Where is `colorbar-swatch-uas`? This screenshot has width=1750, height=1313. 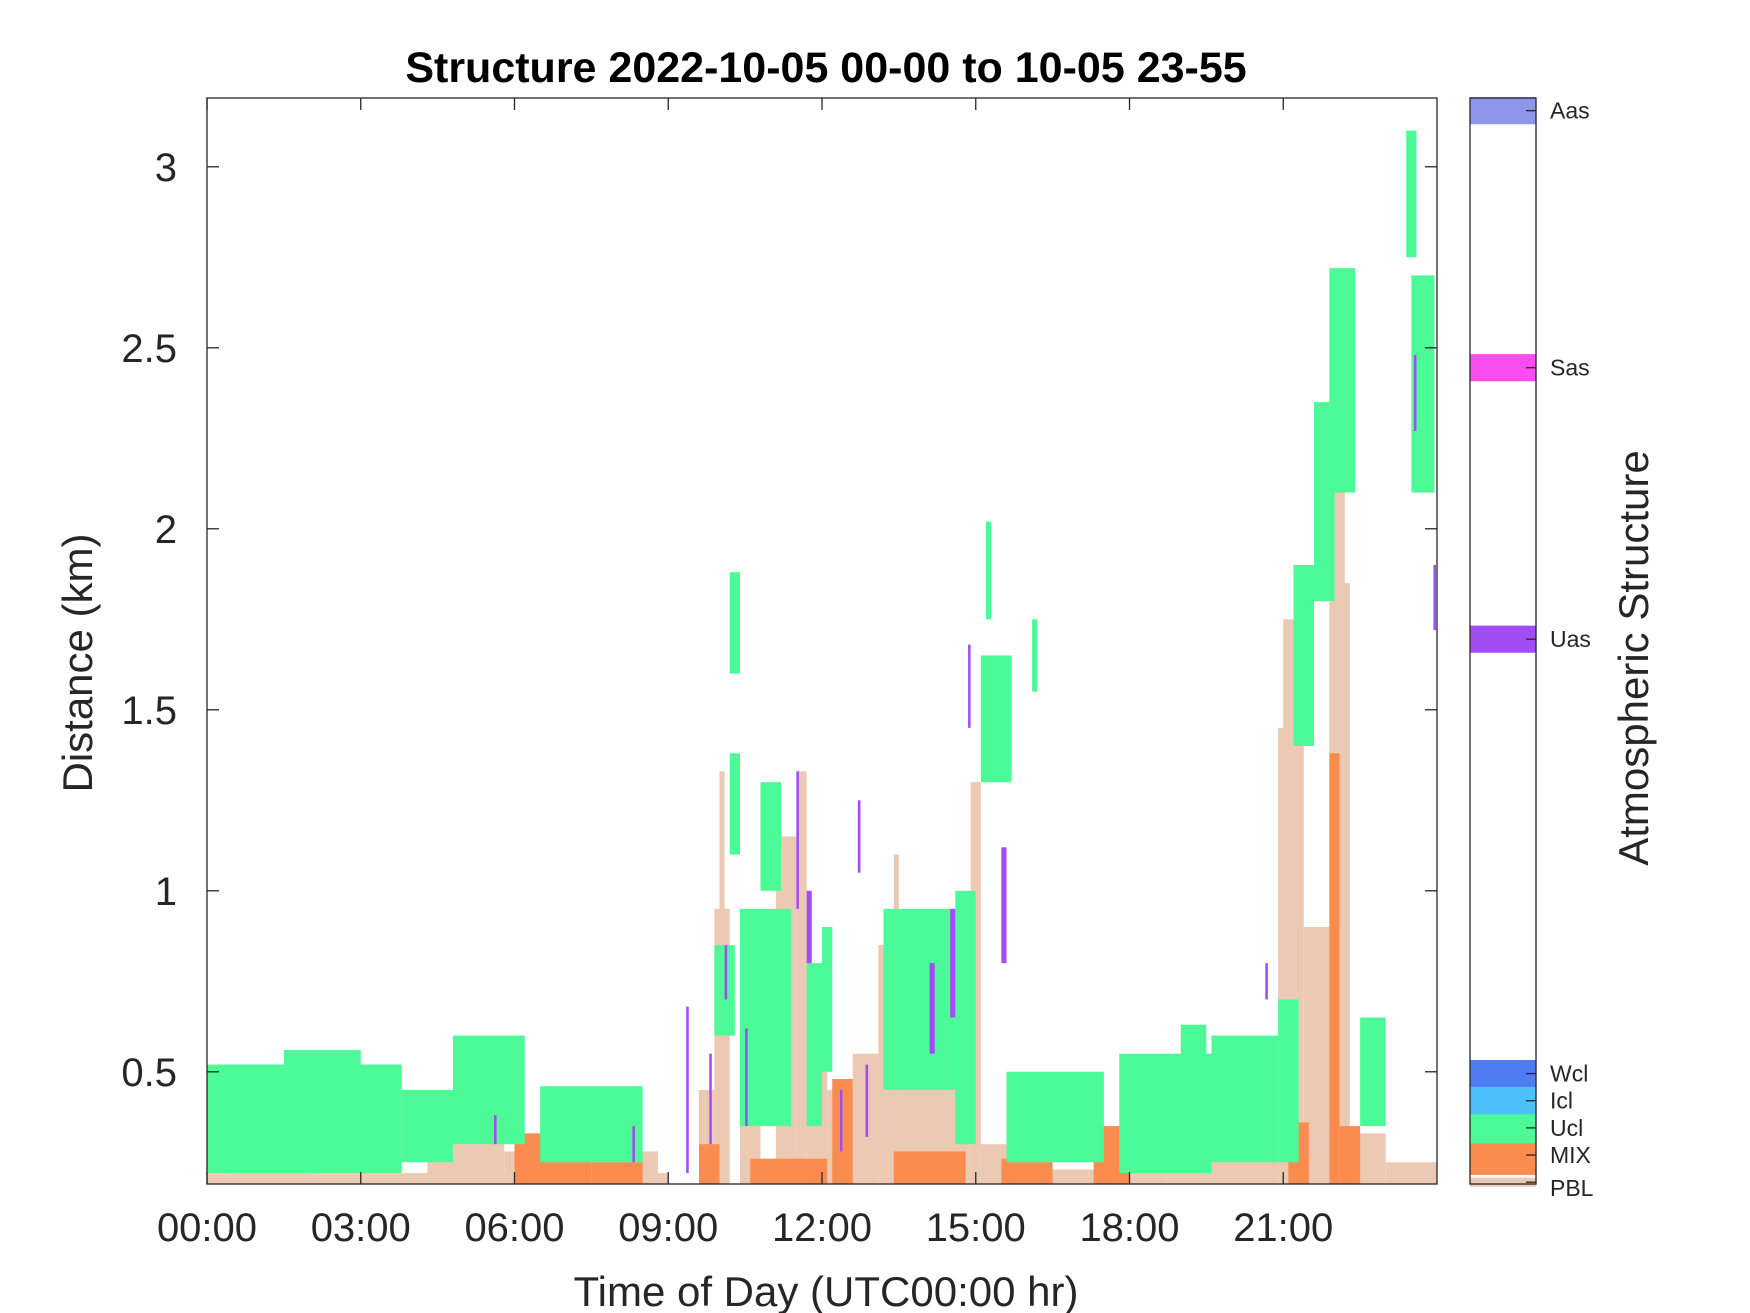
colorbar-swatch-uas is located at coordinates (1503, 639).